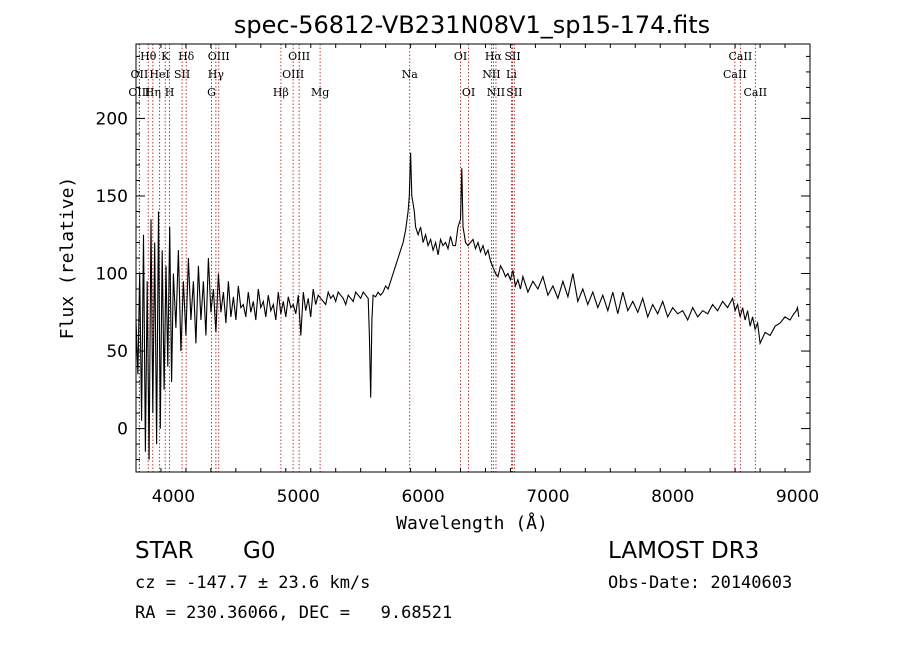 The image size is (900, 649). Describe the element at coordinates (112, 197) in the screenshot. I see `y-tick-label: 150` at that location.